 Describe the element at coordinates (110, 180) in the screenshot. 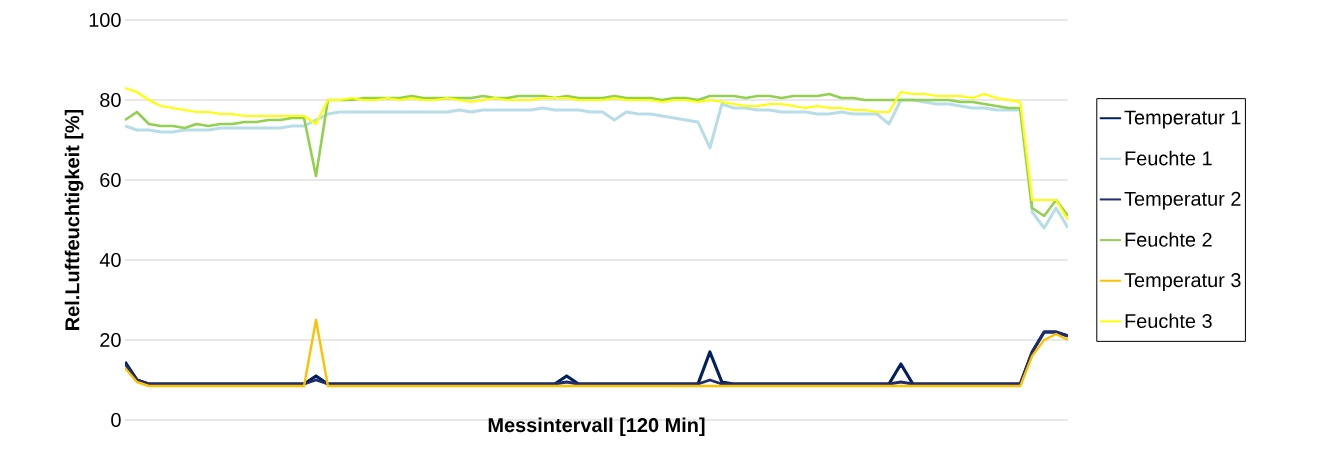

I see `y-tick-label: 60` at that location.